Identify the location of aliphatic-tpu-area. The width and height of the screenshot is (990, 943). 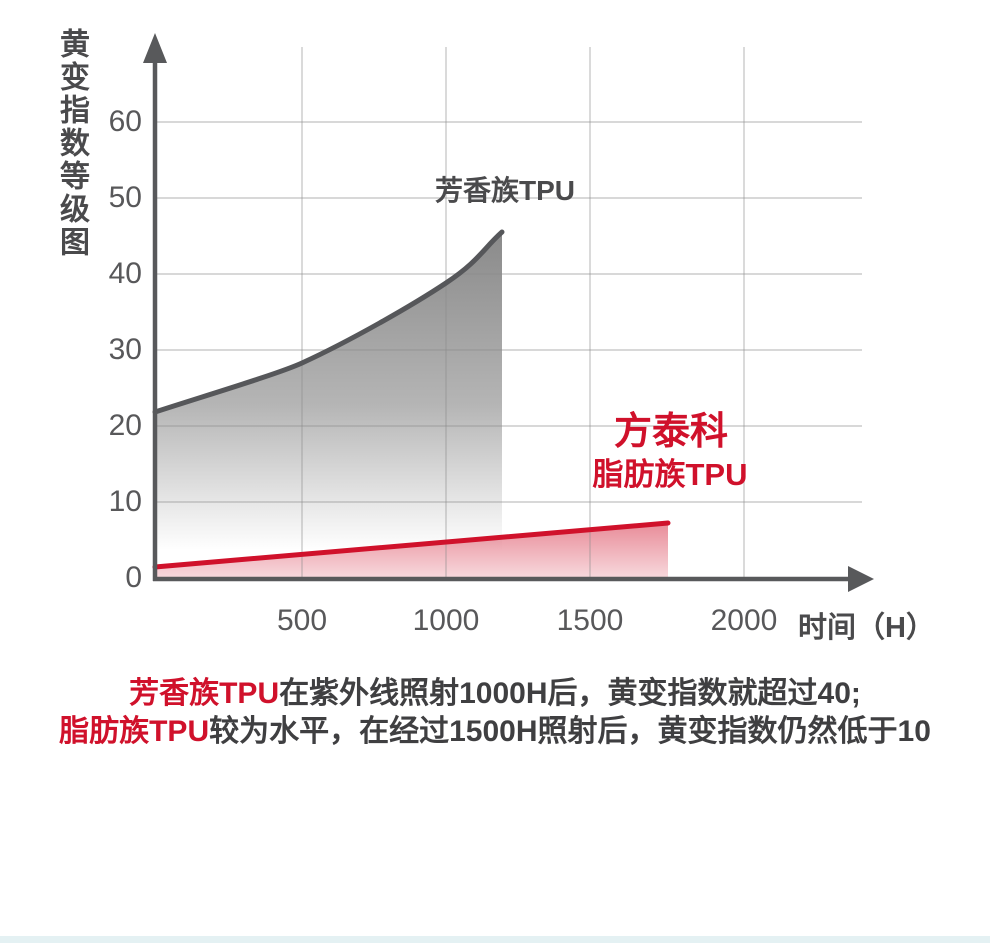
(411, 550).